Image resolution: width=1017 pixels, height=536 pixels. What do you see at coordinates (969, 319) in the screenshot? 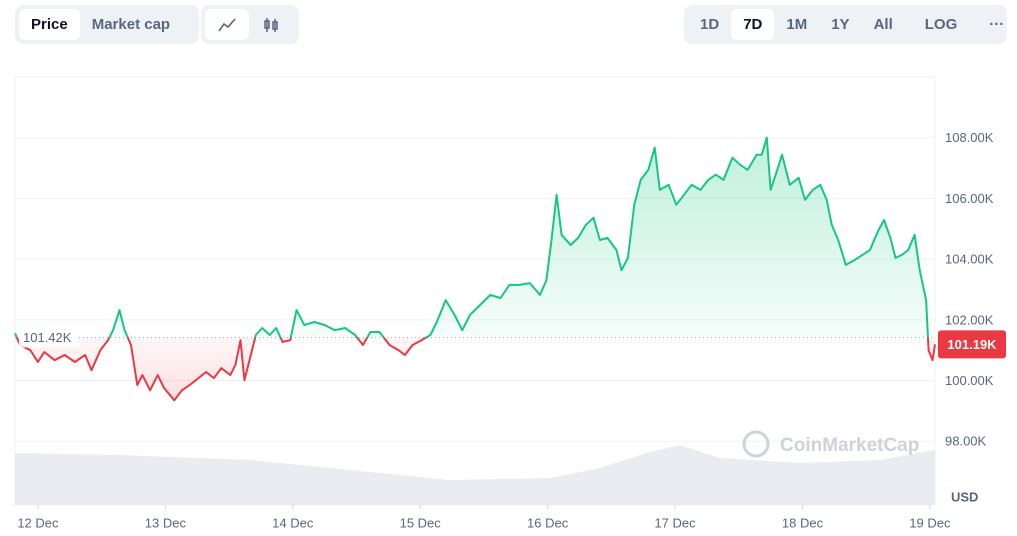
I see `y-tick-label: 102.00K` at bounding box center [969, 319].